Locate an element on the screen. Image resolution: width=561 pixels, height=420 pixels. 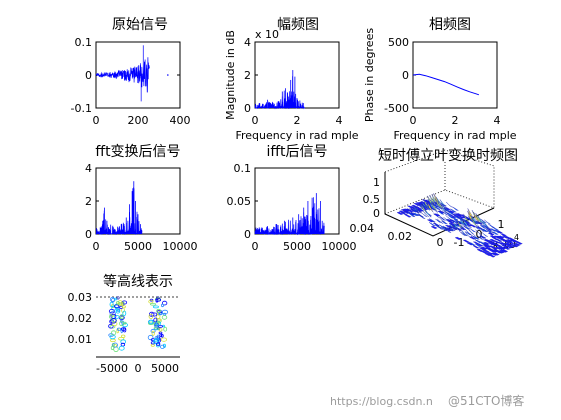
y-tick-label: 0.02 is located at coordinates (80, 318).